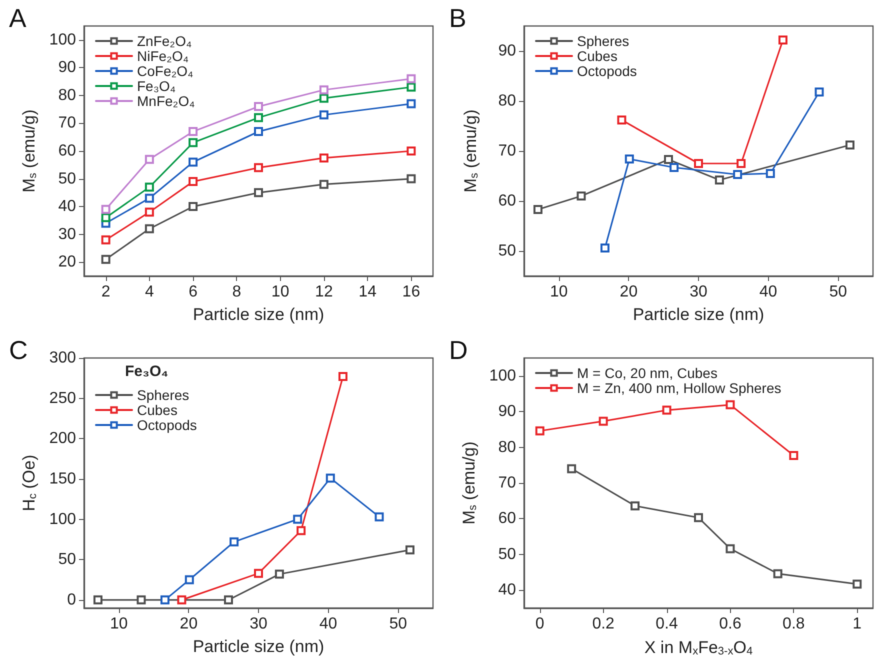 Image resolution: width=879 pixels, height=664 pixels. What do you see at coordinates (67, 95) in the screenshot?
I see `y-tick-label: 80` at bounding box center [67, 95].